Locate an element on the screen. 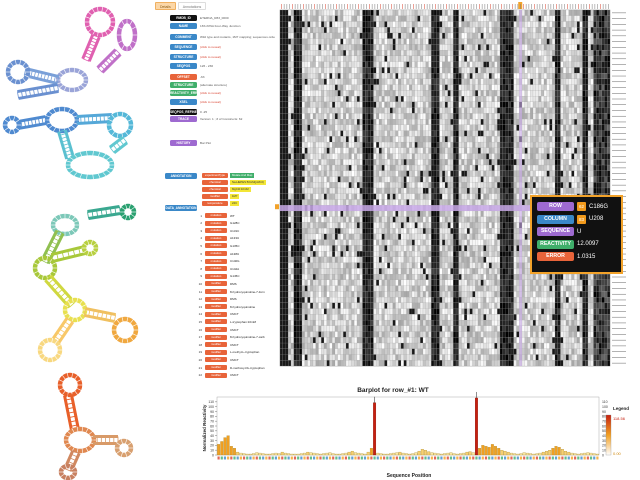 The height and width of the screenshot is (480, 640). data-annotation-row: 1 mutation WT is located at coordinates (212, 215).